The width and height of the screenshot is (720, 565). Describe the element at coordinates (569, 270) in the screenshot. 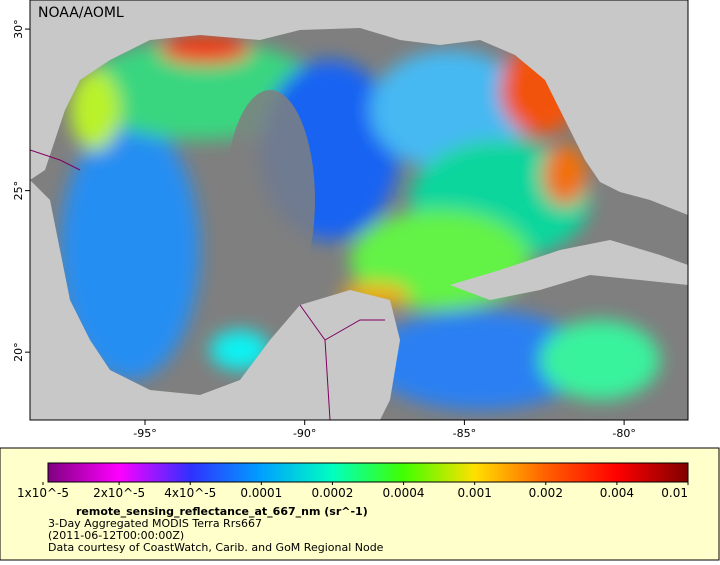

I see `land-cuba` at that location.